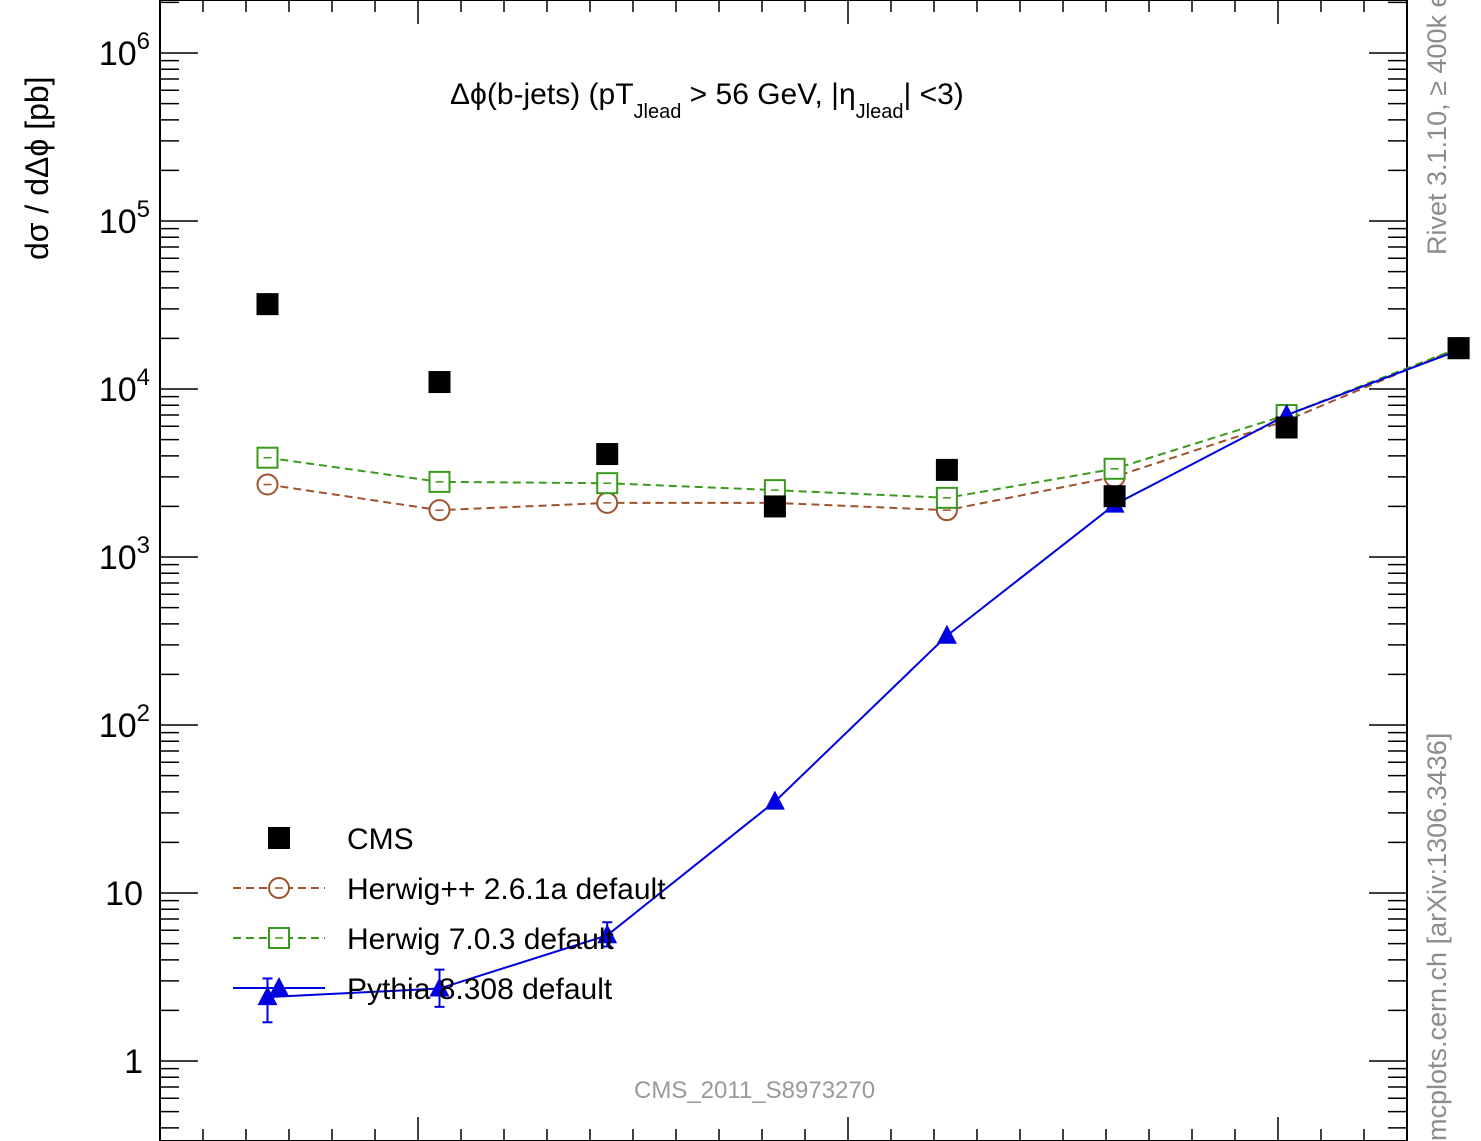 Image resolution: width=1481 pixels, height=1141 pixels. Describe the element at coordinates (124, 218) in the screenshot. I see `y-tick-label: 10⁵` at that location.